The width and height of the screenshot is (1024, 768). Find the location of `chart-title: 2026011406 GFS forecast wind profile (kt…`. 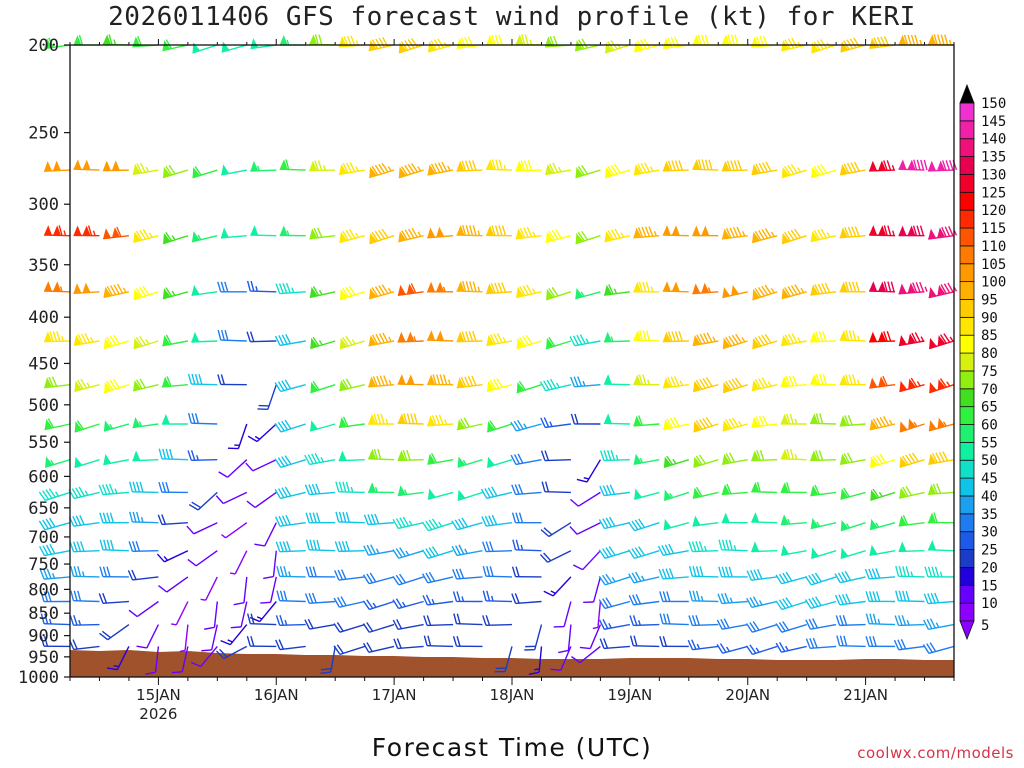

chart-title: 2026011406 GFS forecast wind profile (kt… is located at coordinates (512, 17).